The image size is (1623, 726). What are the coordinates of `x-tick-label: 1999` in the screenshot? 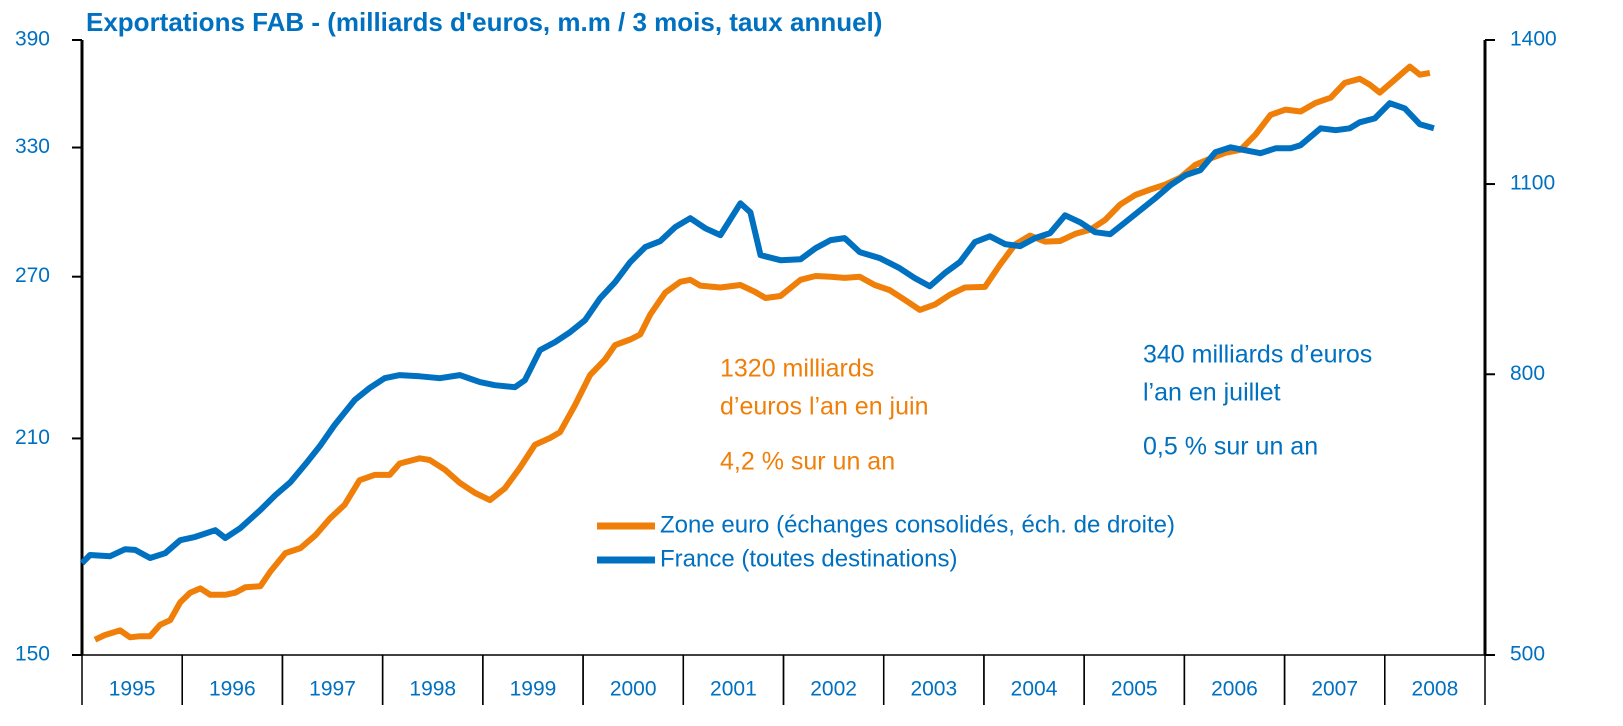 It's located at (533, 689).